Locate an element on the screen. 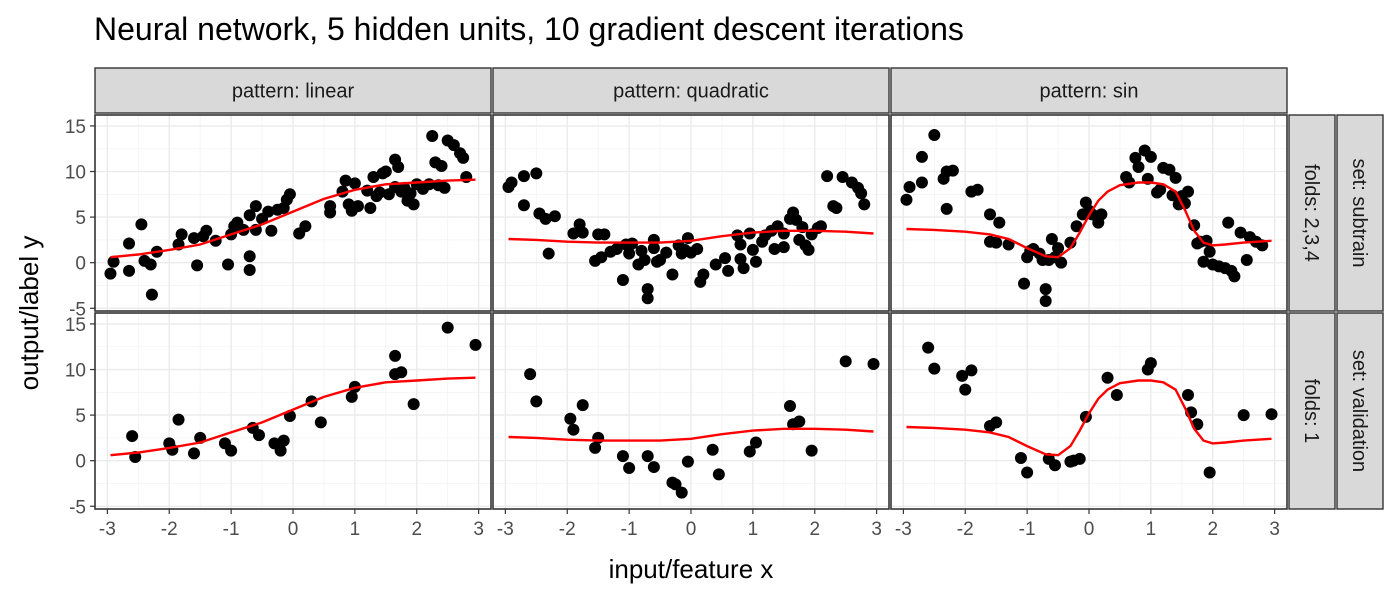 This screenshot has height=600, width=1400. y-tick-label: 0 is located at coordinates (80, 462).